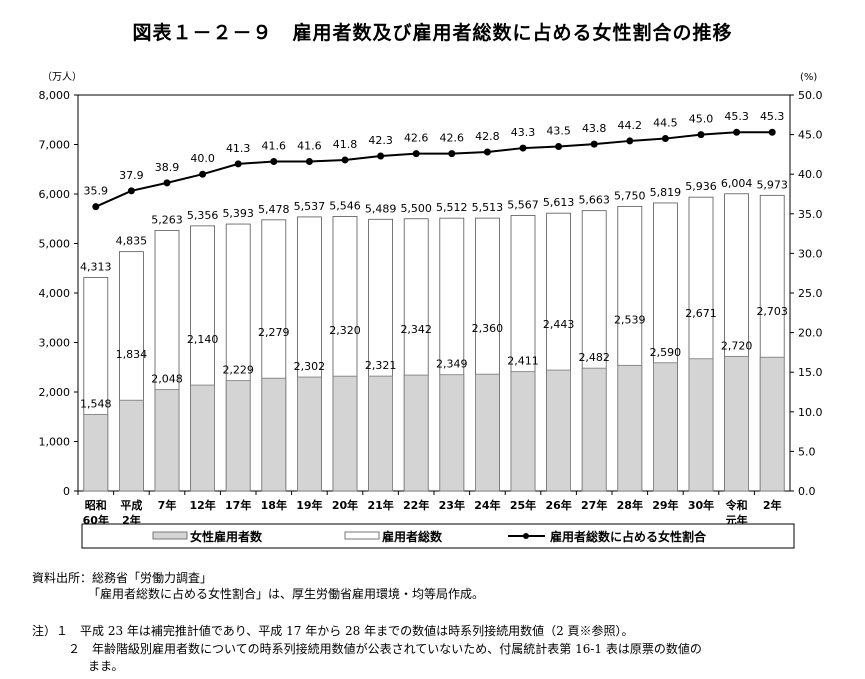 This screenshot has height=679, width=865. I want to click on x-tick-label: 29年, so click(665, 505).